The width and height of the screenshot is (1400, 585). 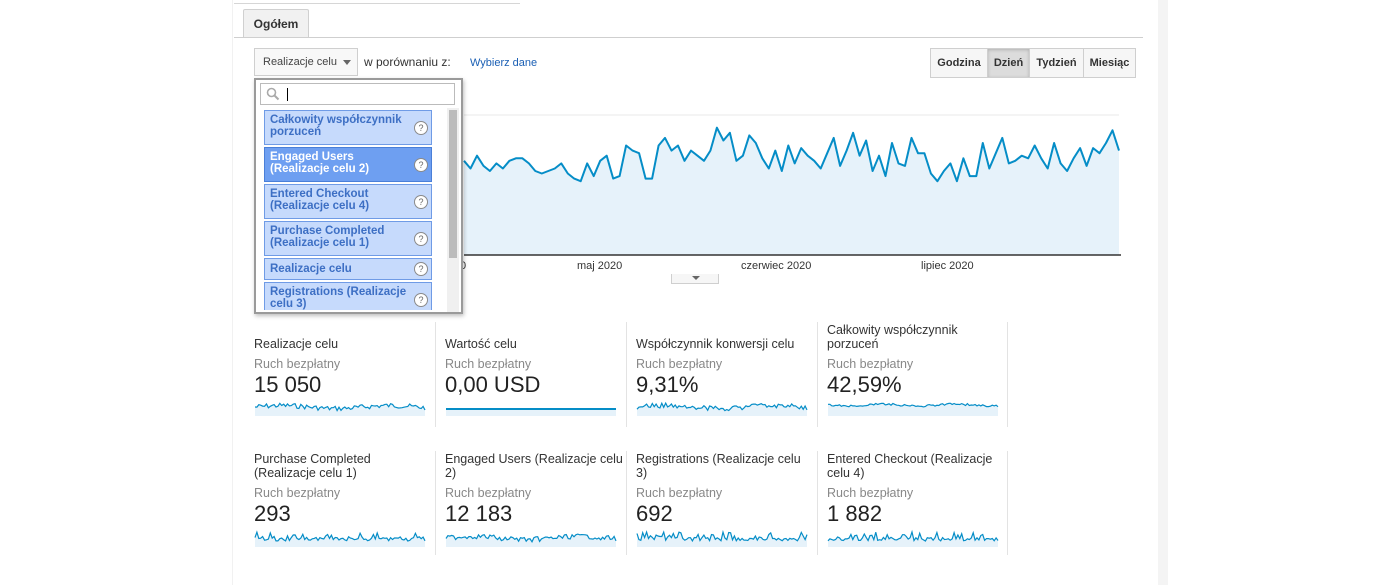 What do you see at coordinates (910, 466) in the screenshot?
I see `tile-label: Entered Checkout (Realizacje celu 4)` at bounding box center [910, 466].